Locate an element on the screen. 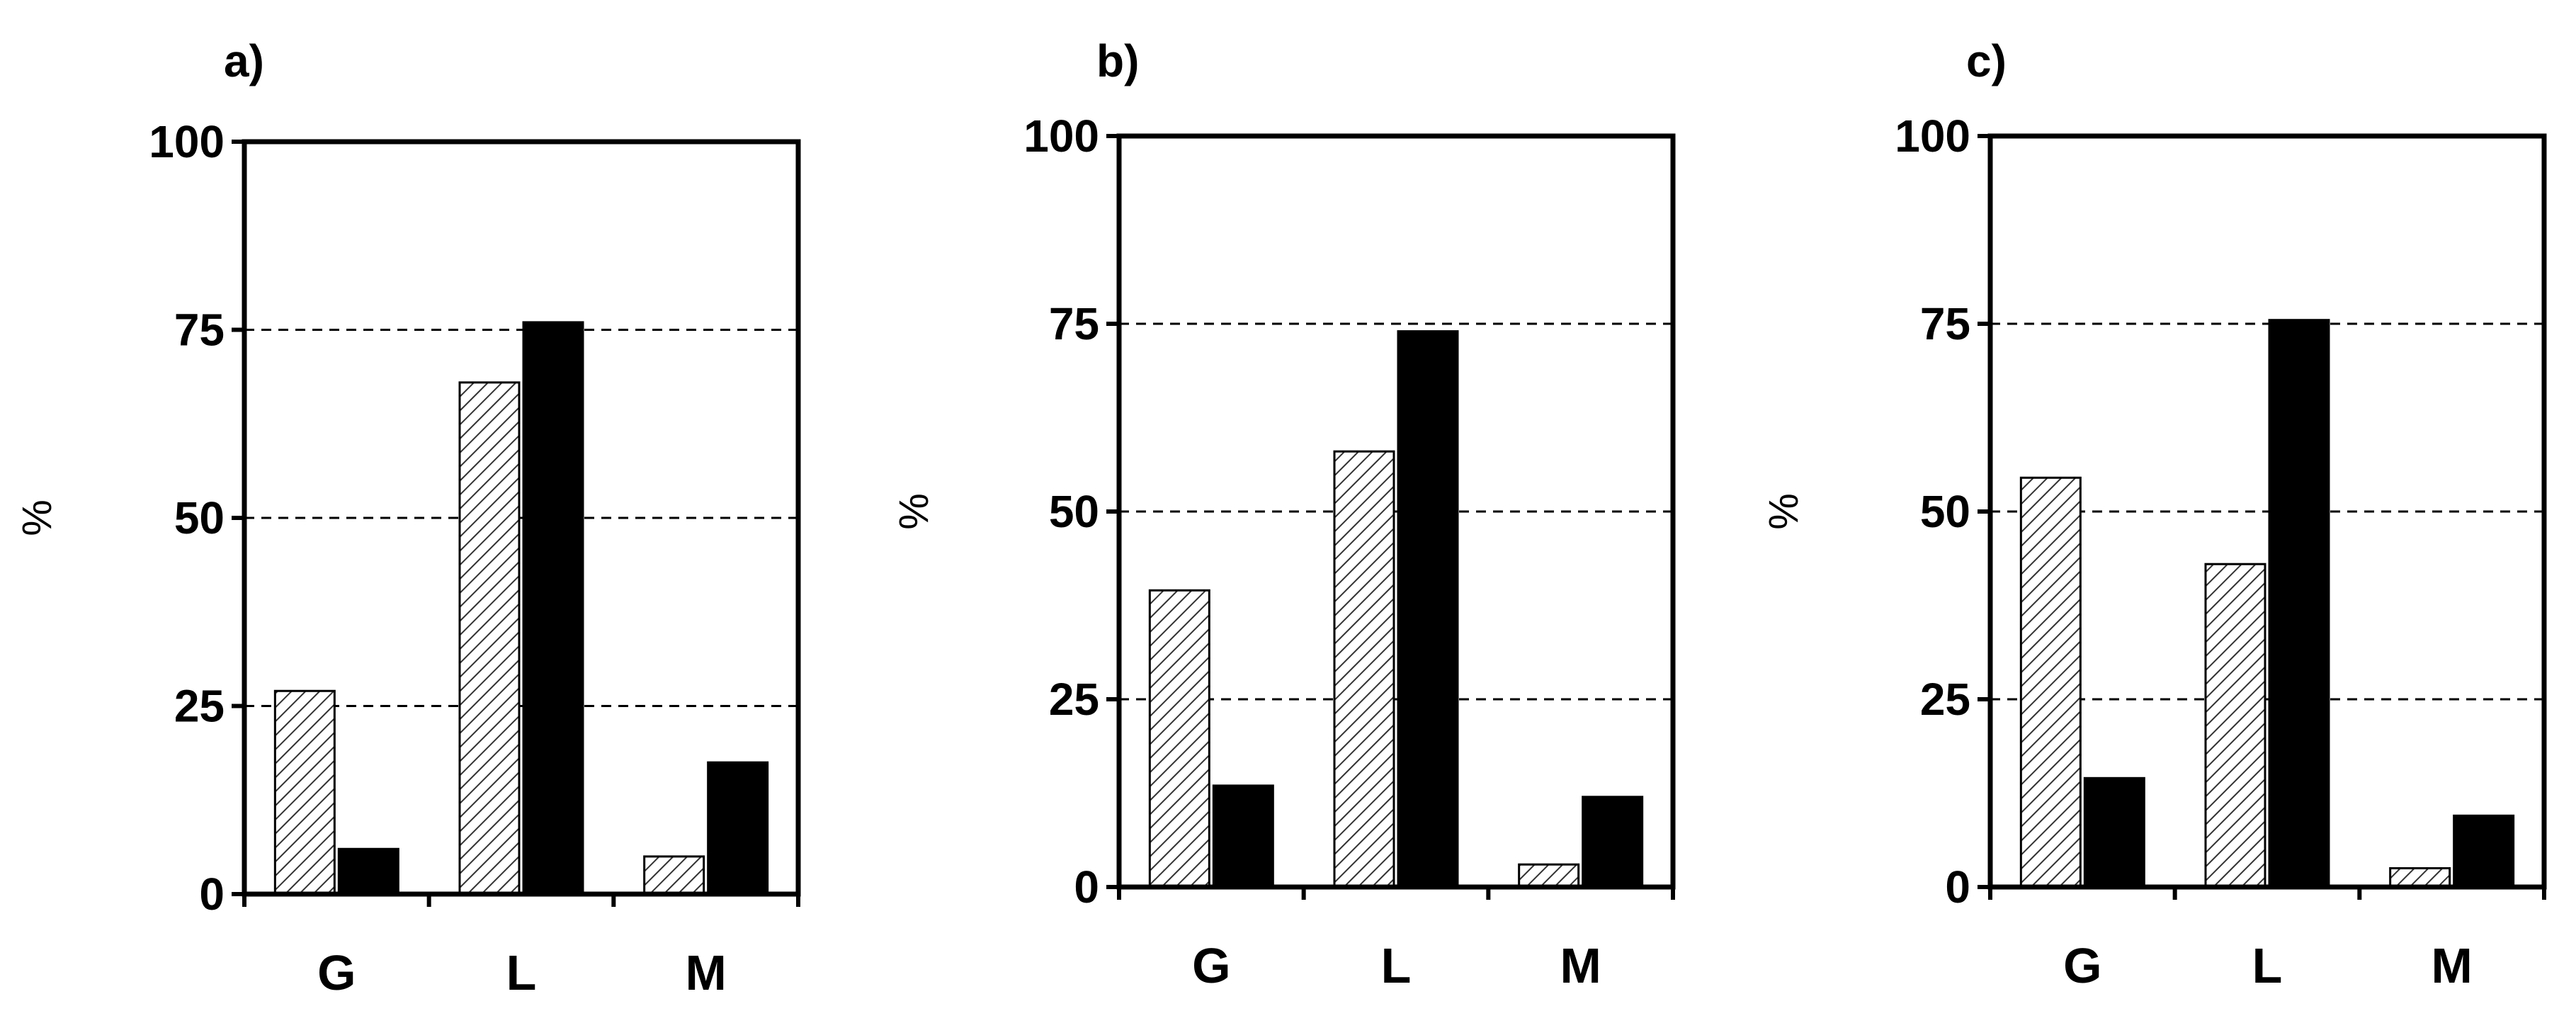  panel-label: c) is located at coordinates (1986, 61).